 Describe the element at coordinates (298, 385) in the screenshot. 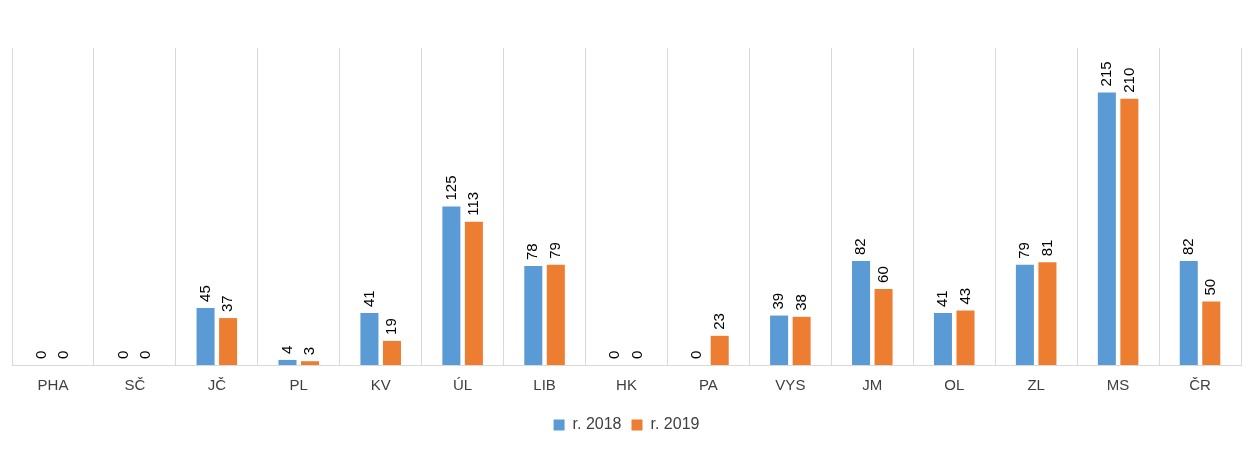

I see `x-tick-label: PL` at that location.